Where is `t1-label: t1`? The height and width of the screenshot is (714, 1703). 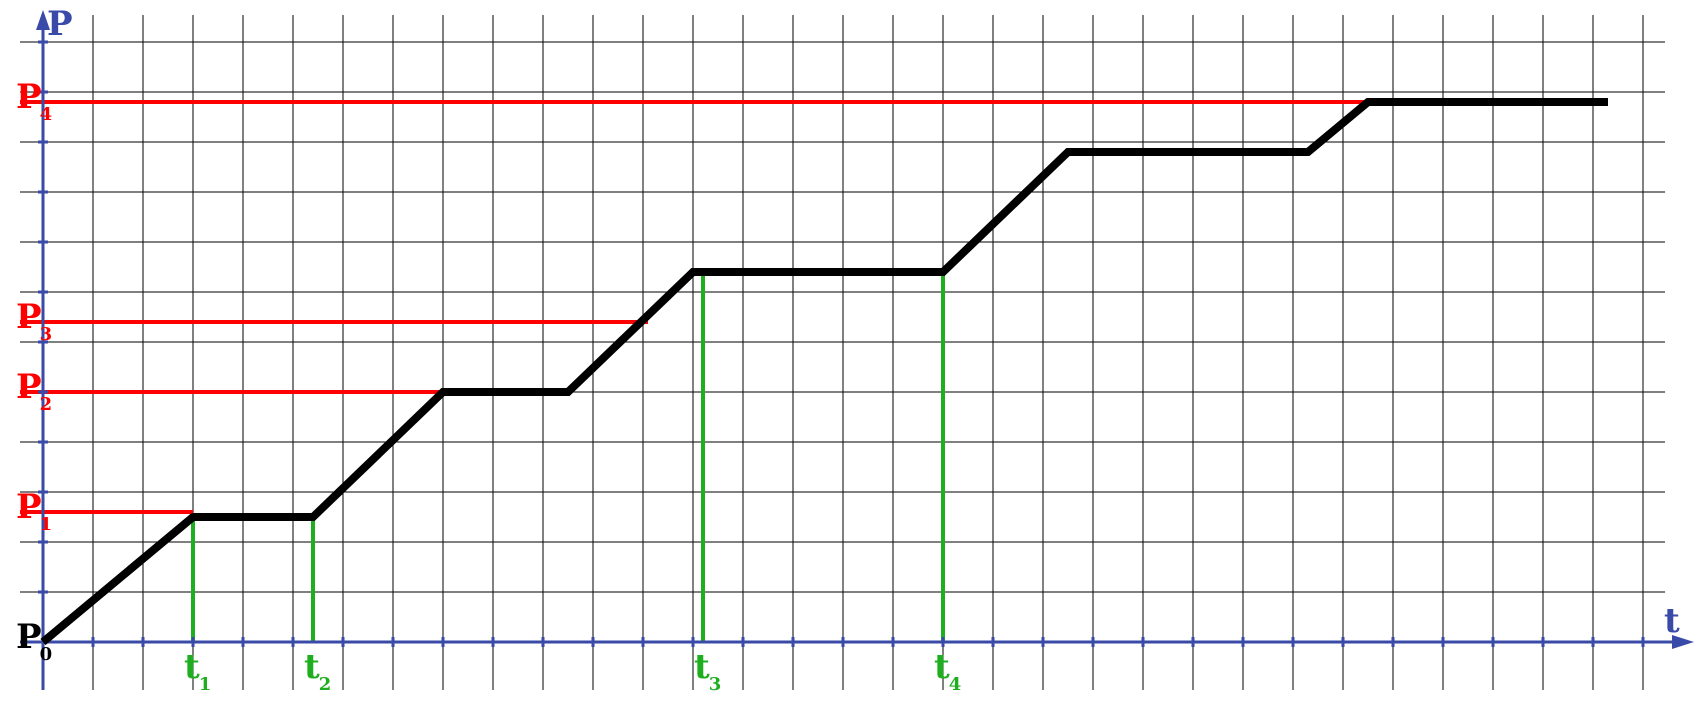 t1-label: t1 is located at coordinates (197, 671).